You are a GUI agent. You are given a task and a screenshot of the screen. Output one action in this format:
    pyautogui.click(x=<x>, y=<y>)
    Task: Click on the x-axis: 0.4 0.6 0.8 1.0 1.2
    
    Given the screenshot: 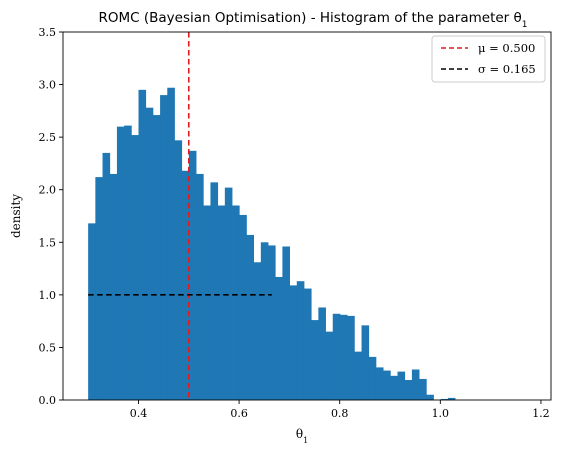 What is the action you would take?
    pyautogui.click(x=340, y=410)
    